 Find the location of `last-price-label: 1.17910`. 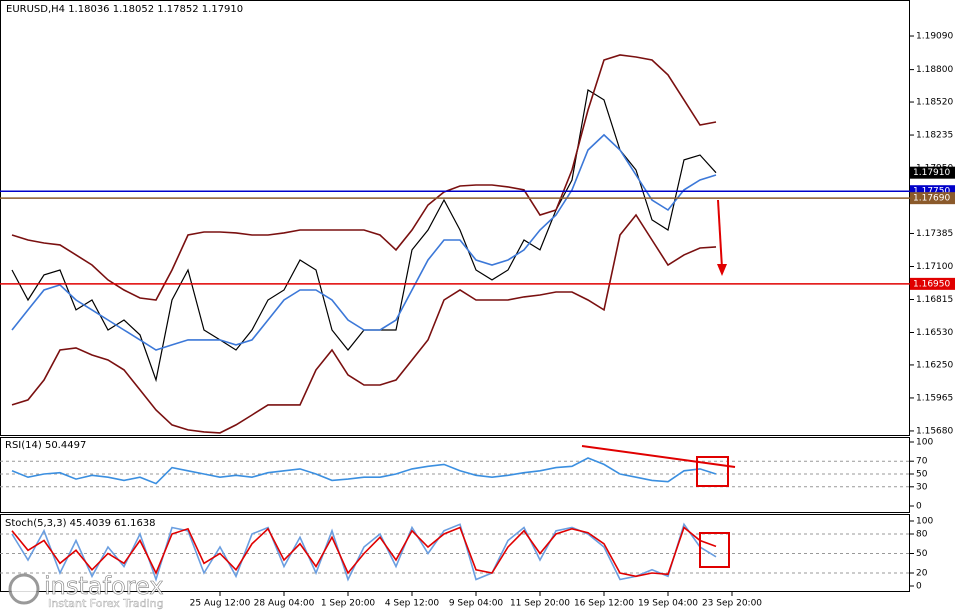

last-price-label: 1.17910 is located at coordinates (931, 173).